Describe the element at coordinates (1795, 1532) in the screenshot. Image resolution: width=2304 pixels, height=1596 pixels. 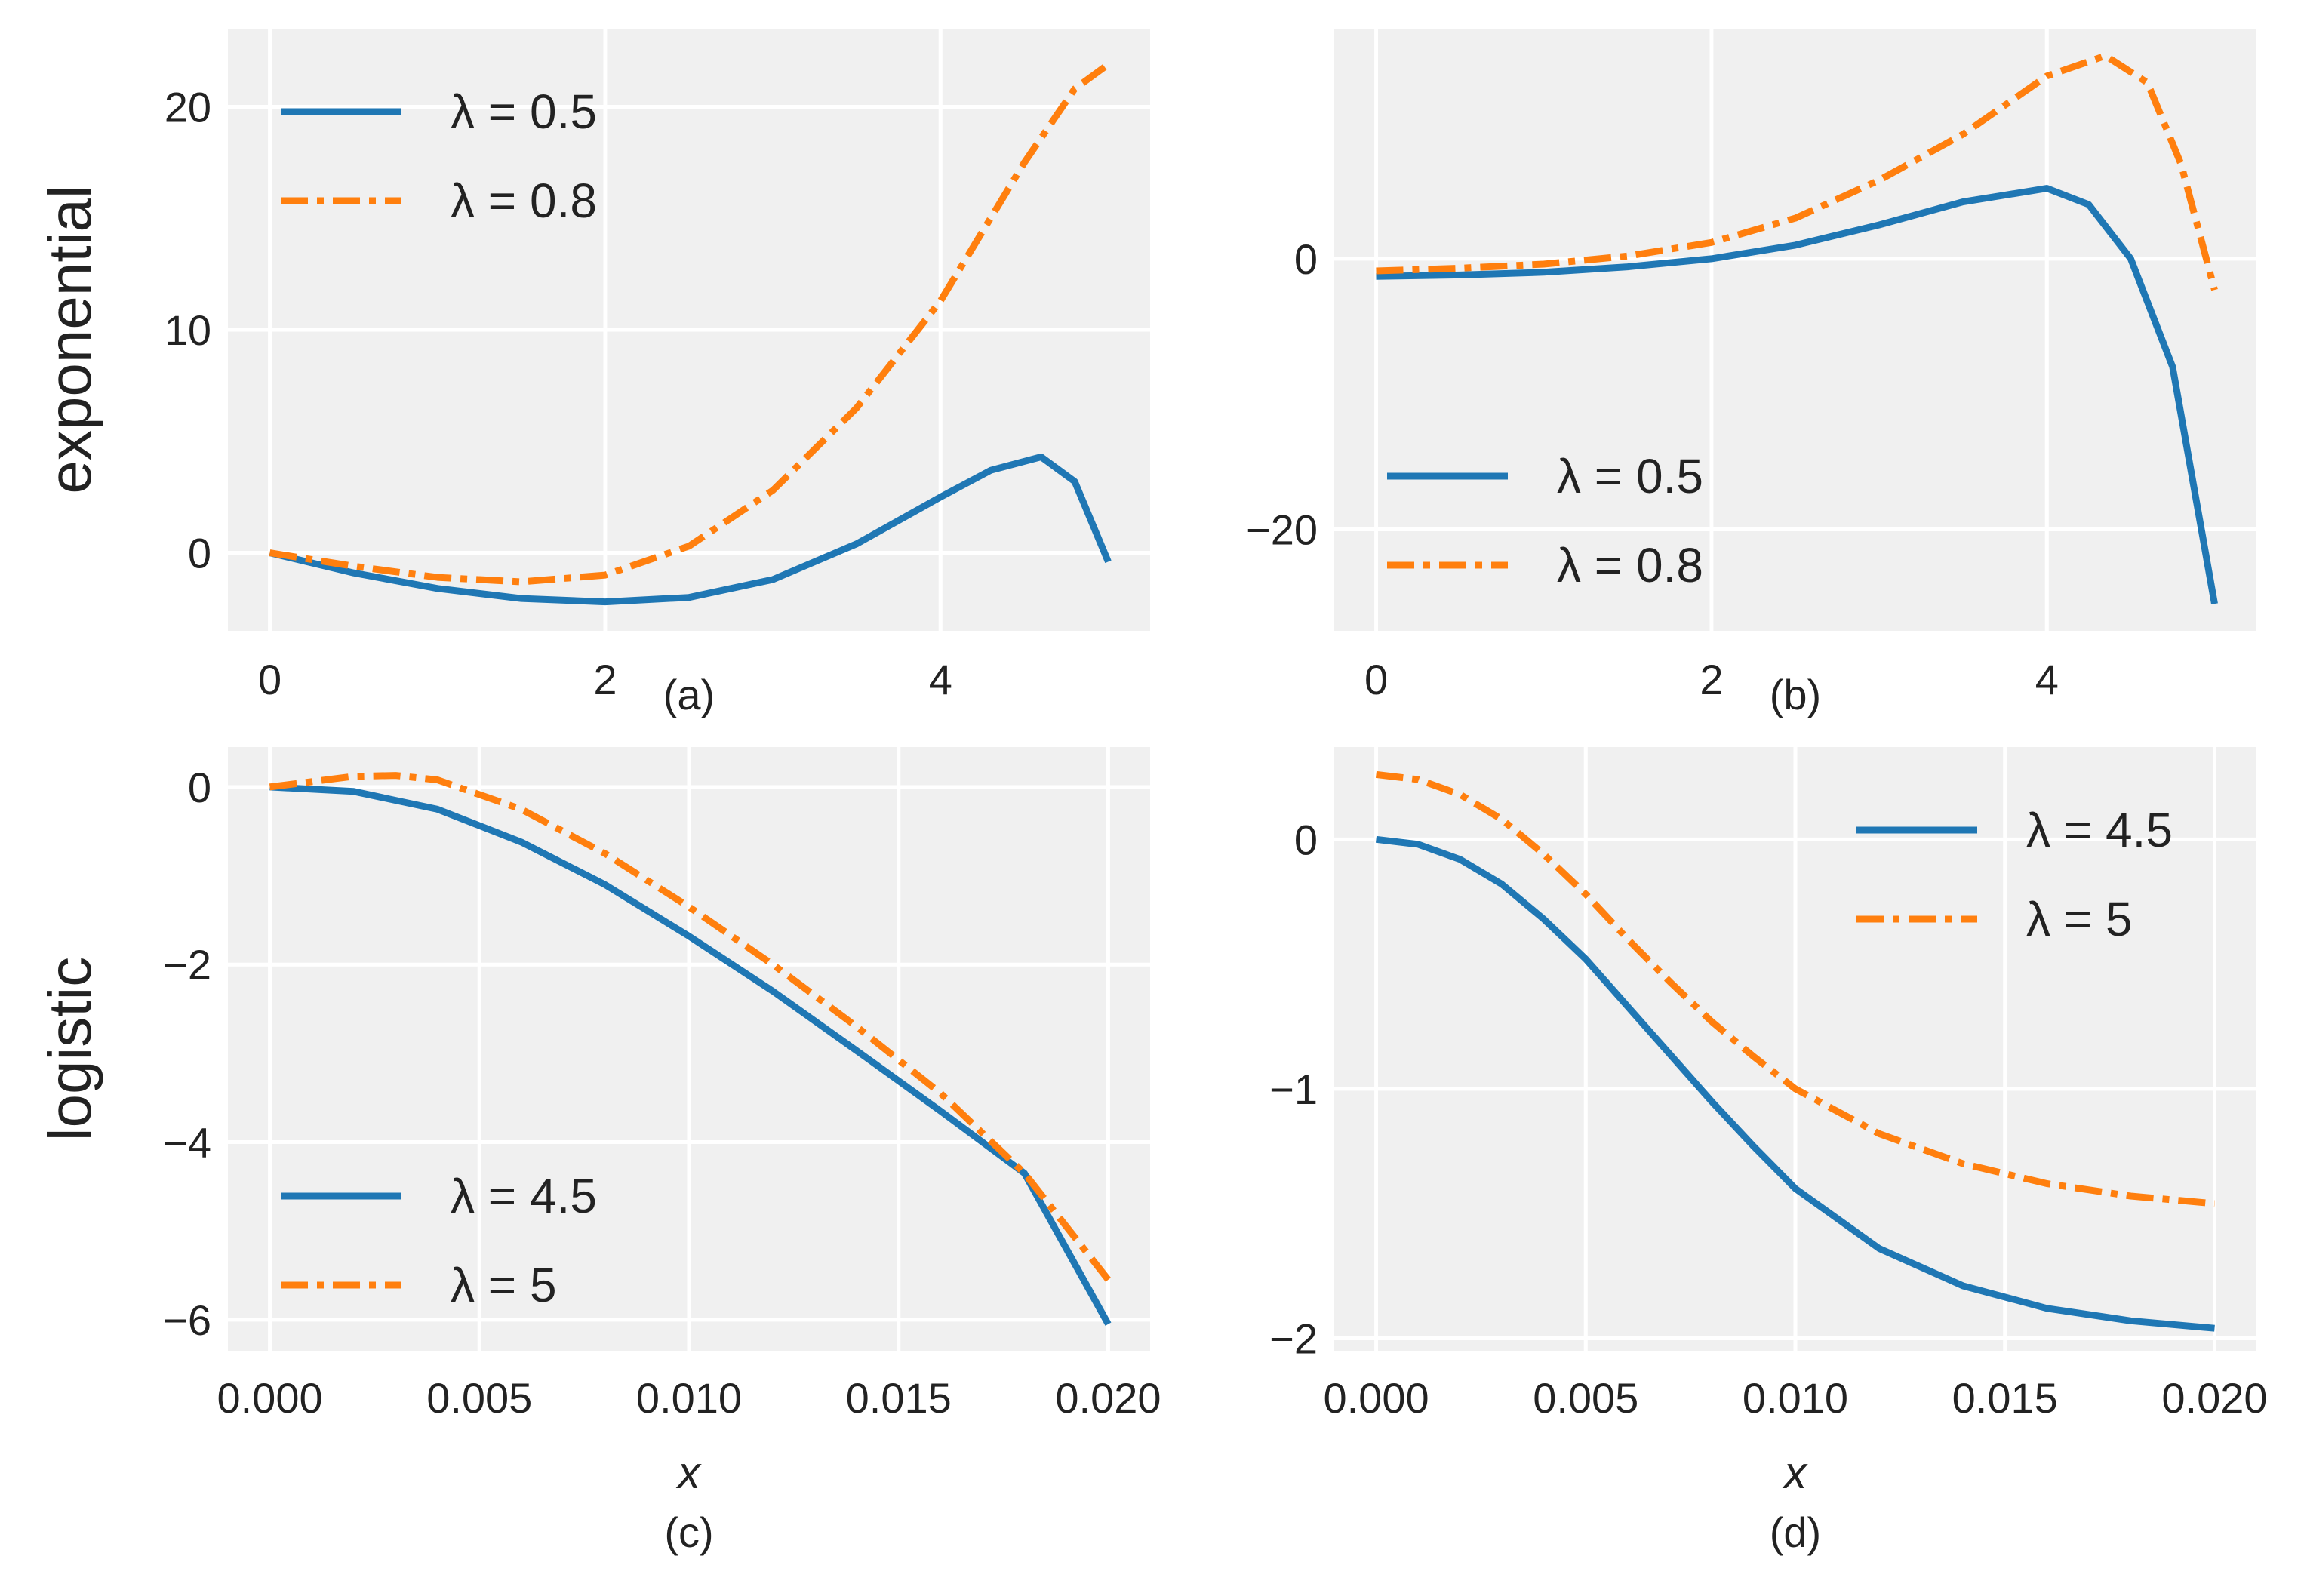
I see `panel-caption: (d)` at that location.